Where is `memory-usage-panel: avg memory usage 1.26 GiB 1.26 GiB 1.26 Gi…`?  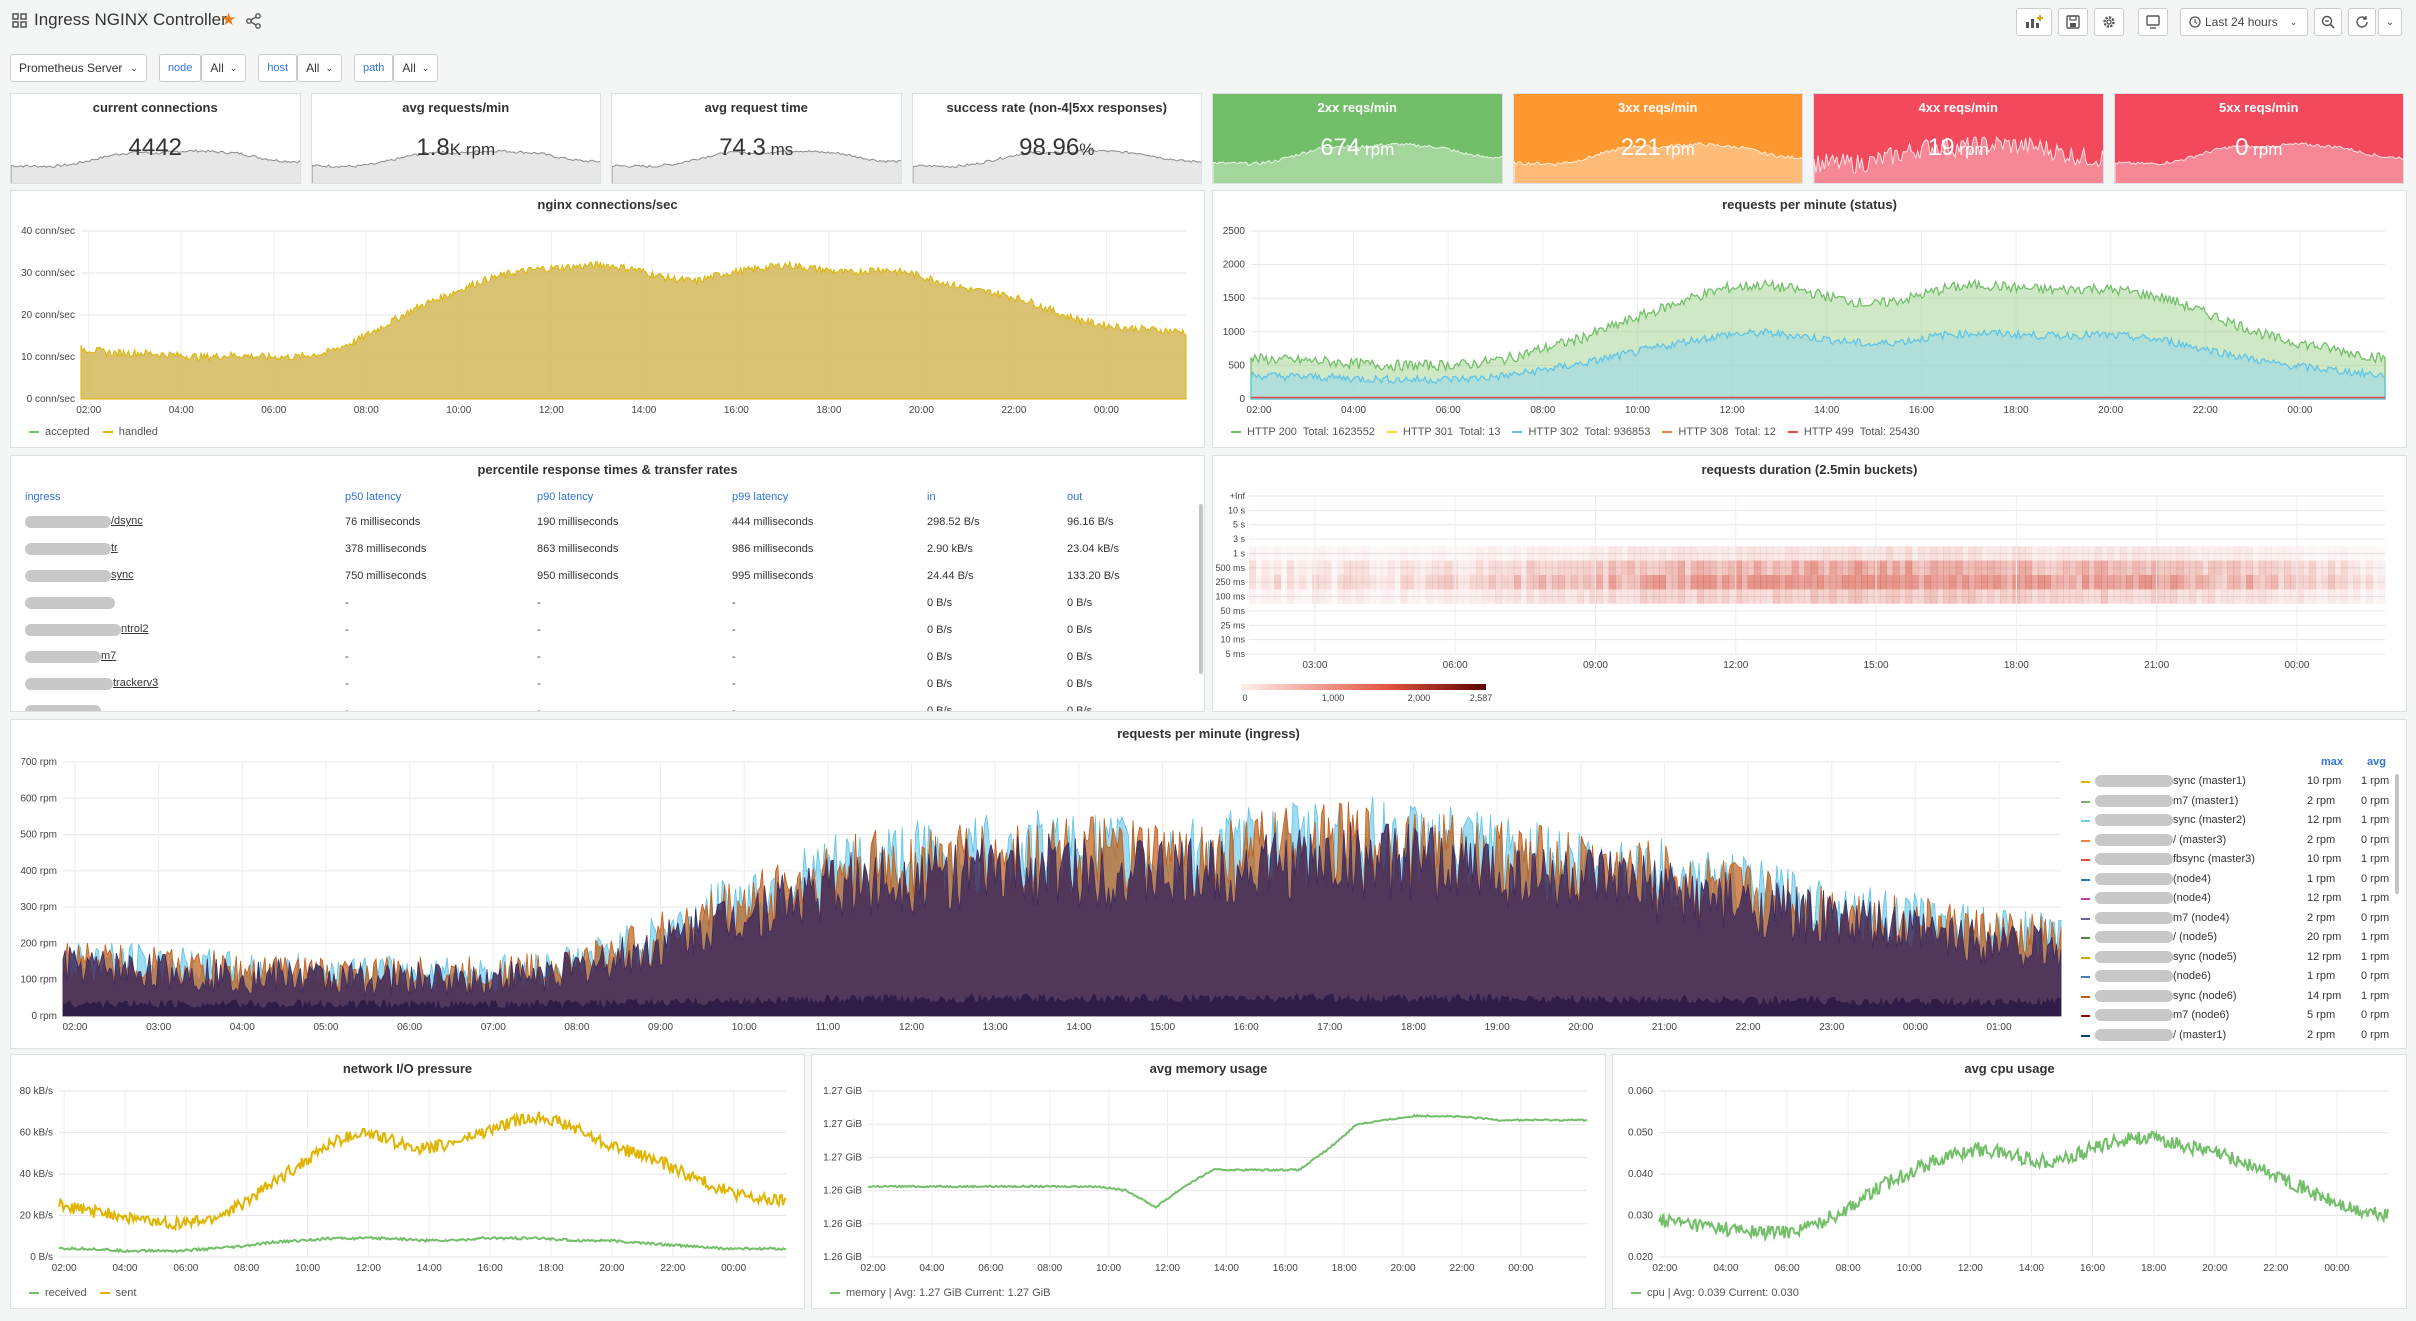 memory-usage-panel: avg memory usage 1.26 GiB 1.26 GiB 1.26 Gi… is located at coordinates (1208, 1181).